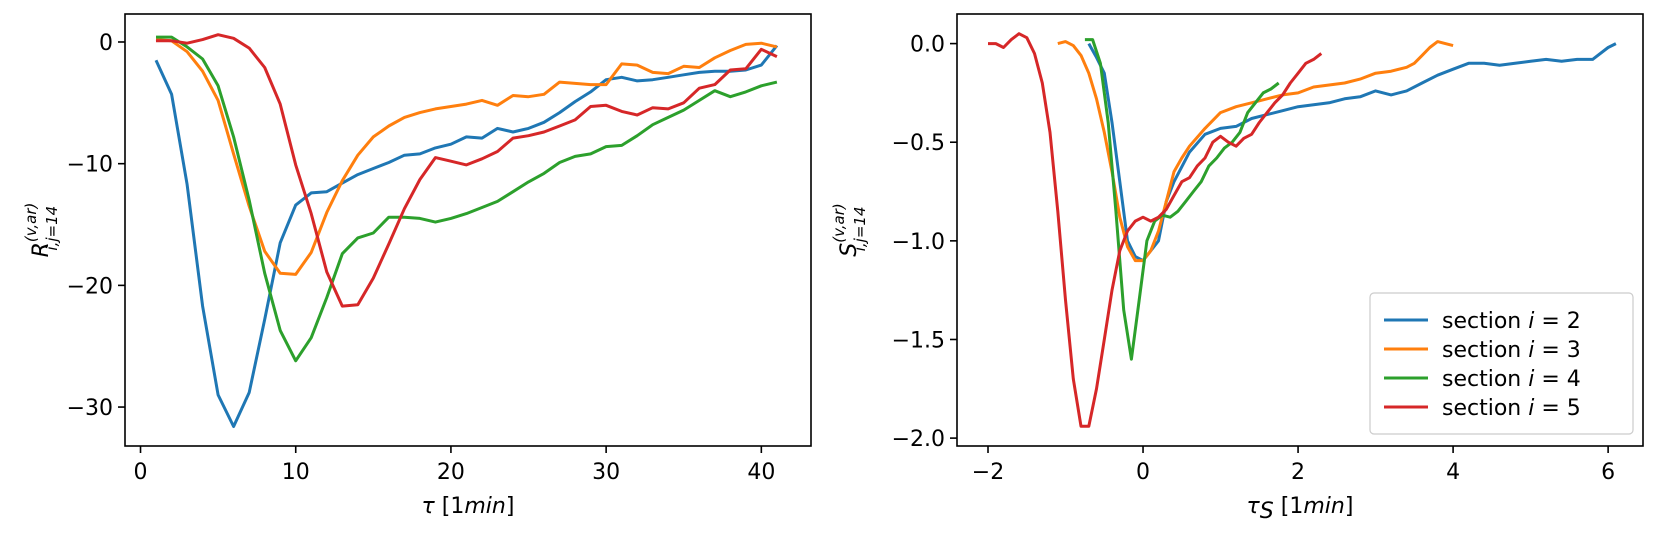  I want to click on left-y-axis-label: R(v,ar) i,j=14, so click(41, 230).